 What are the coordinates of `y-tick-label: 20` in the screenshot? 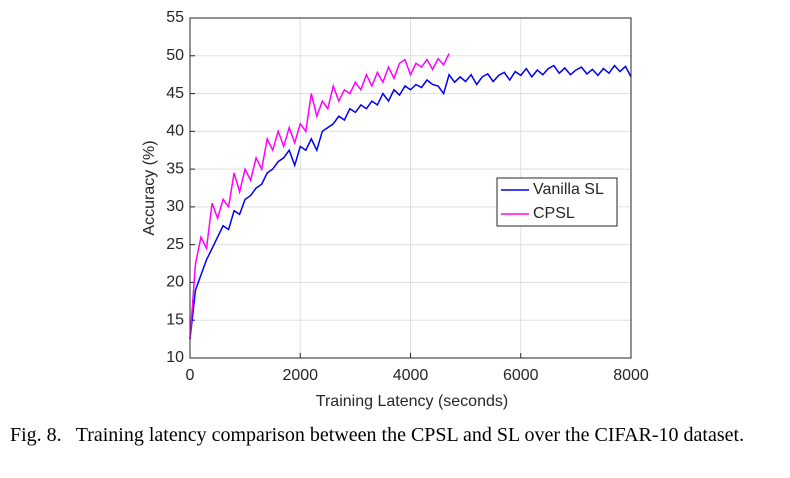 It's located at (175, 282).